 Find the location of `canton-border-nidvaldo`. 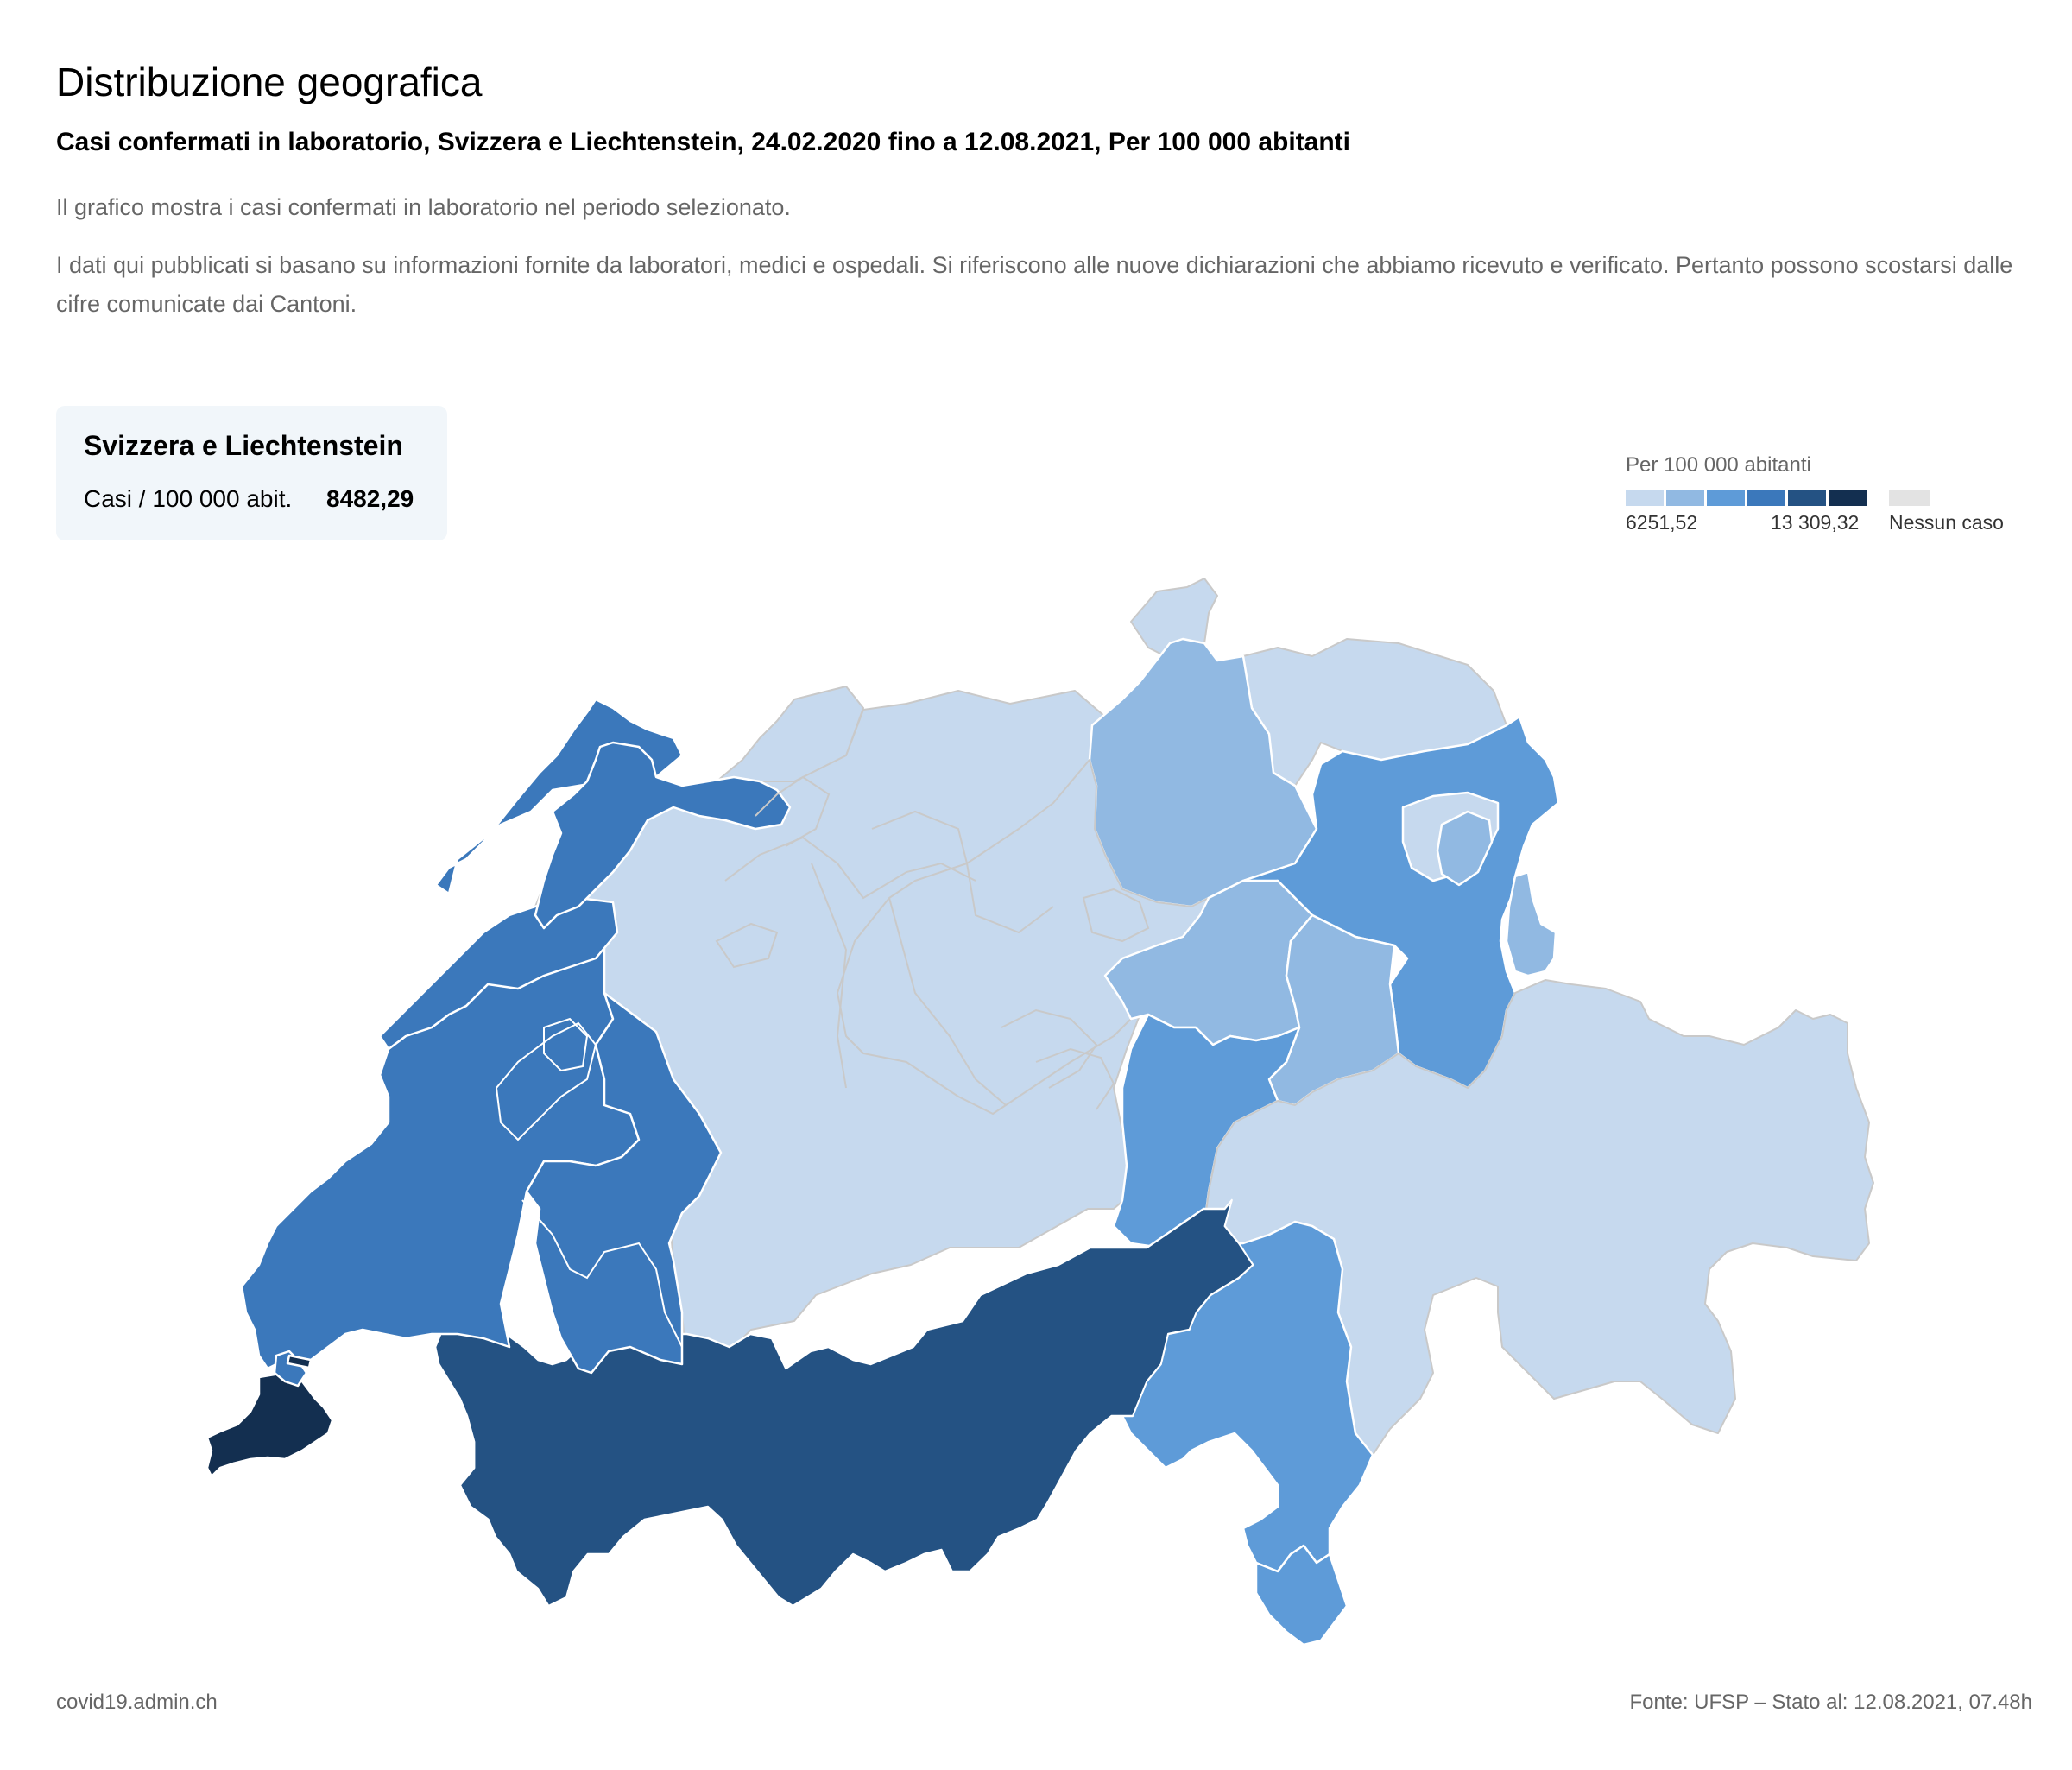

canton-border-nidvaldo is located at coordinates (1075, 1078).